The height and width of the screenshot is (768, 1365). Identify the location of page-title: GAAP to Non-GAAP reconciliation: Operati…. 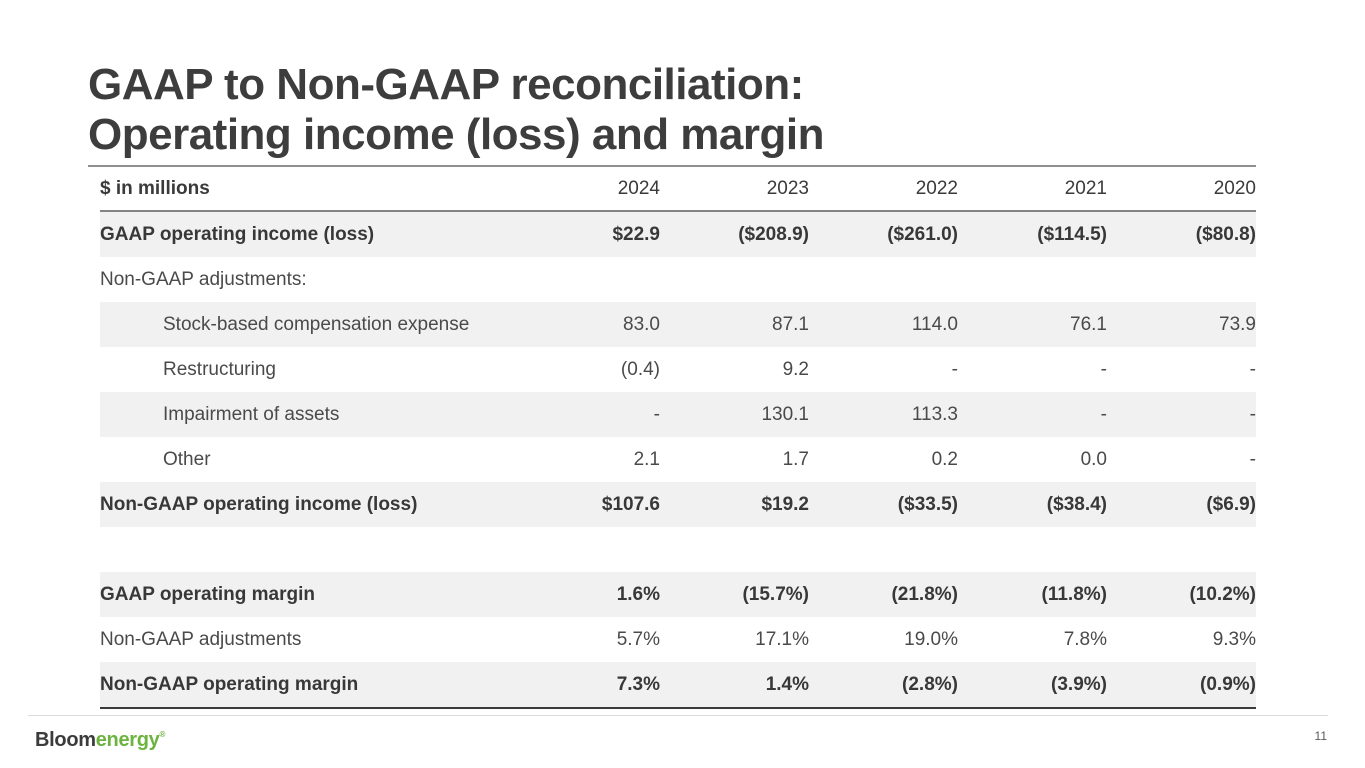
(456, 110).